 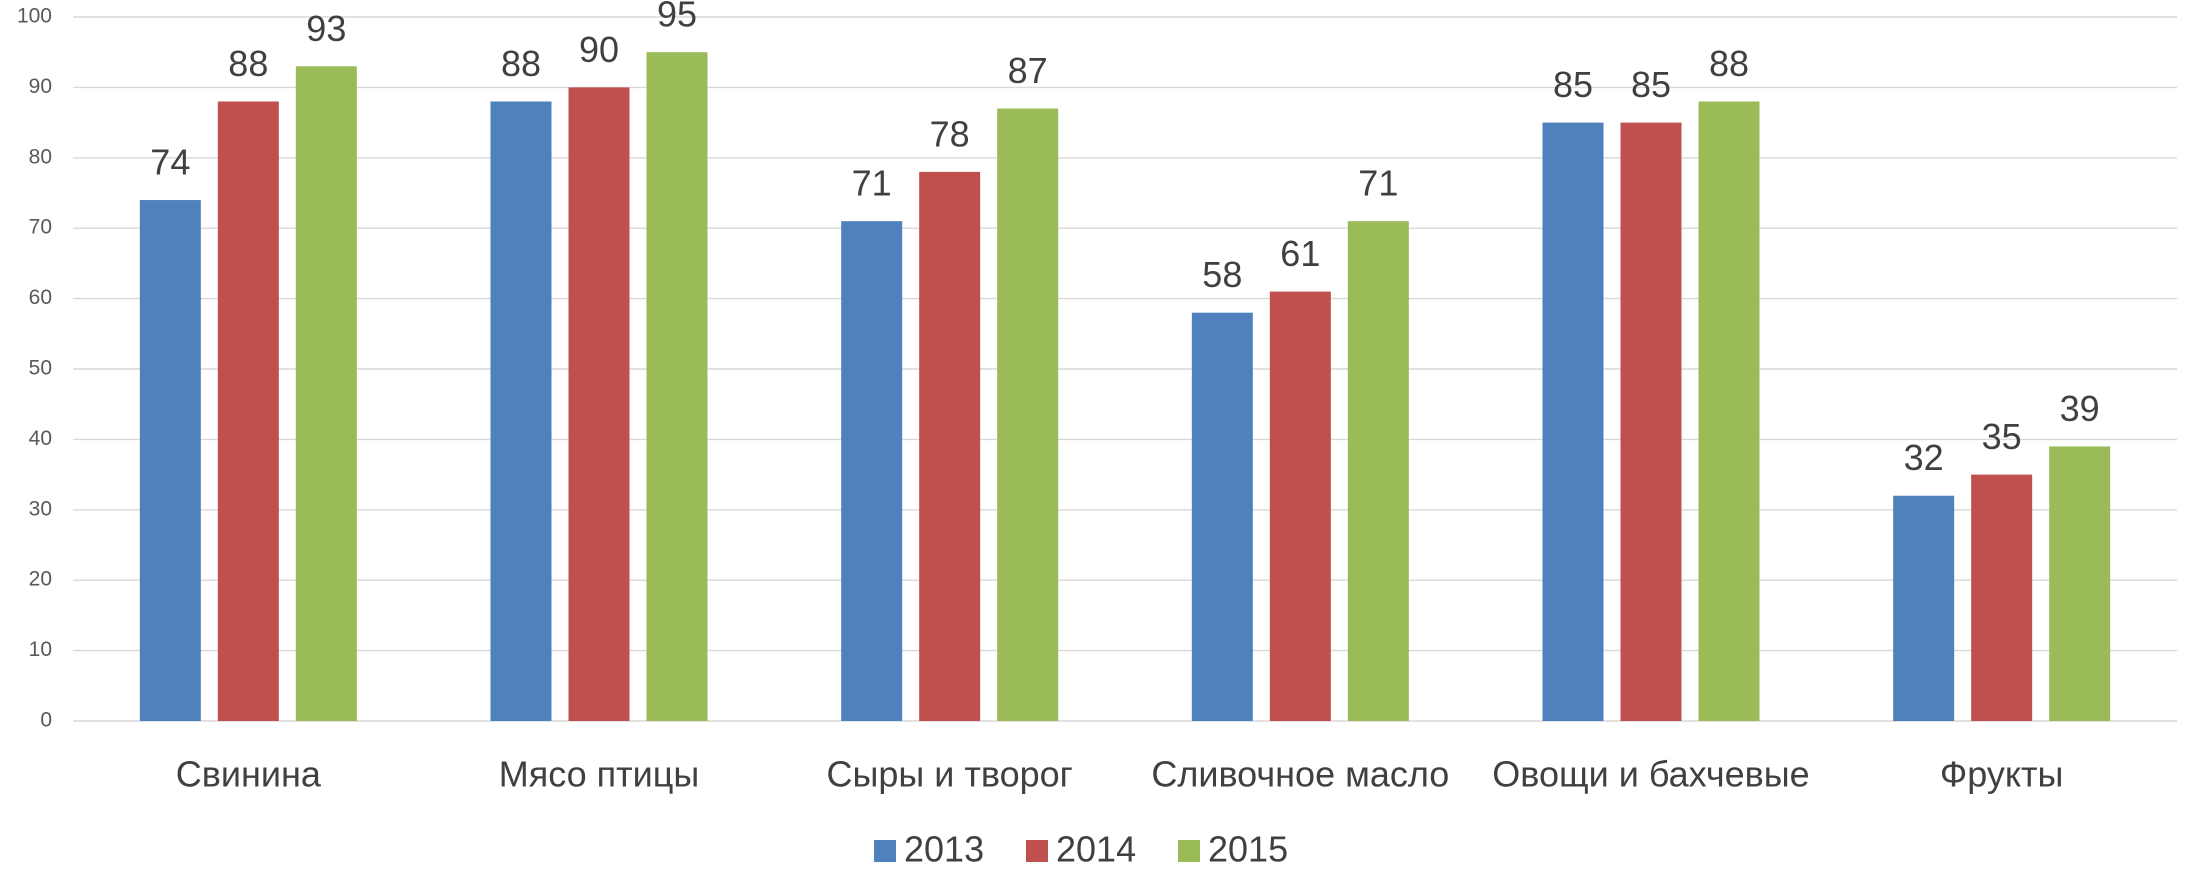 I want to click on legend-label: 2014, so click(x=1096, y=849).